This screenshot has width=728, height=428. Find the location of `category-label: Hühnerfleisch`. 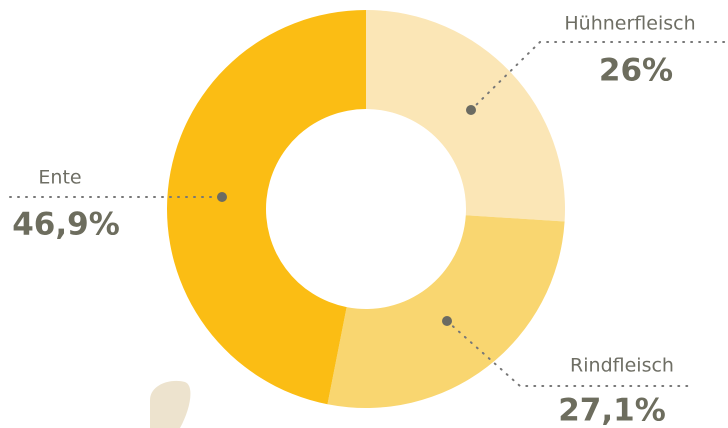

category-label: Hühnerfleisch is located at coordinates (629, 24).